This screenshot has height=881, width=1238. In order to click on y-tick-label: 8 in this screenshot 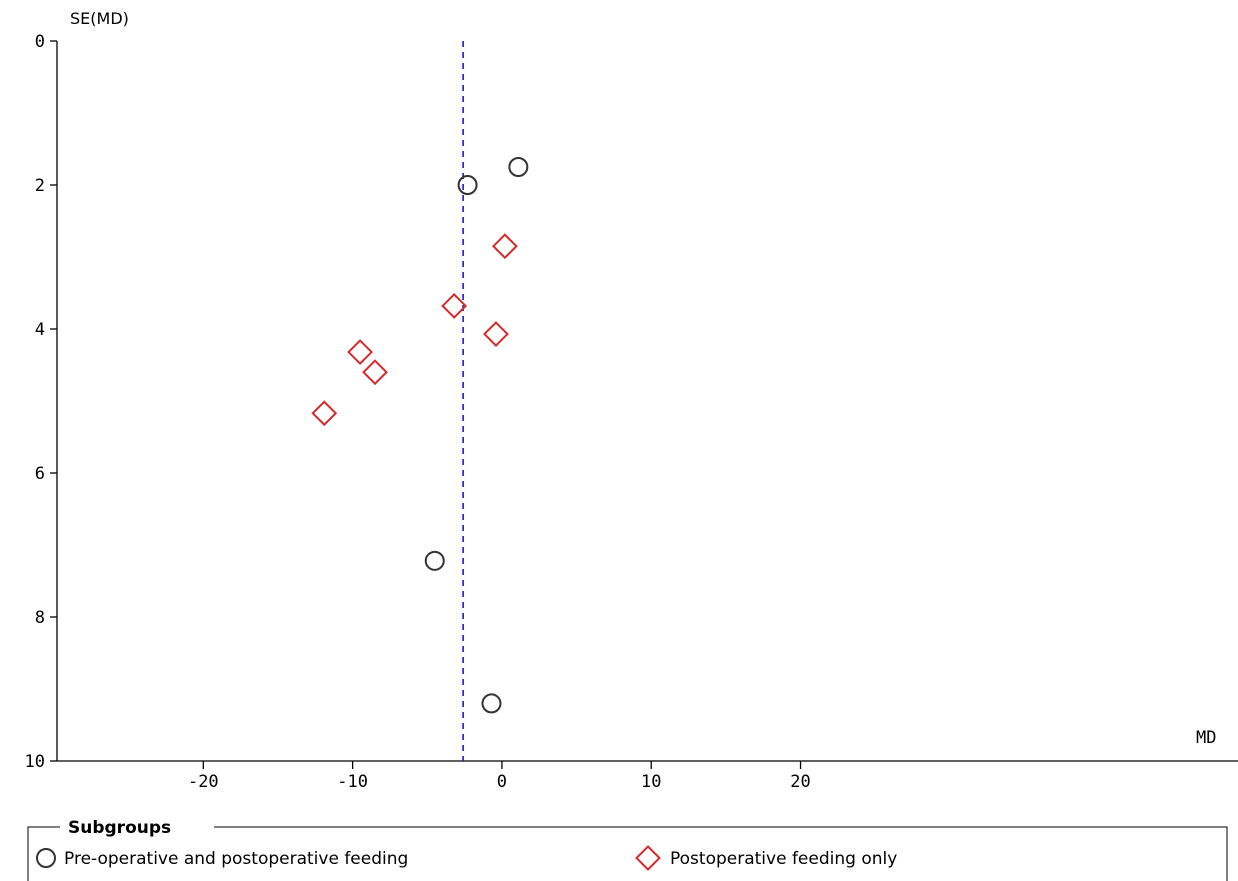, I will do `click(40, 618)`.